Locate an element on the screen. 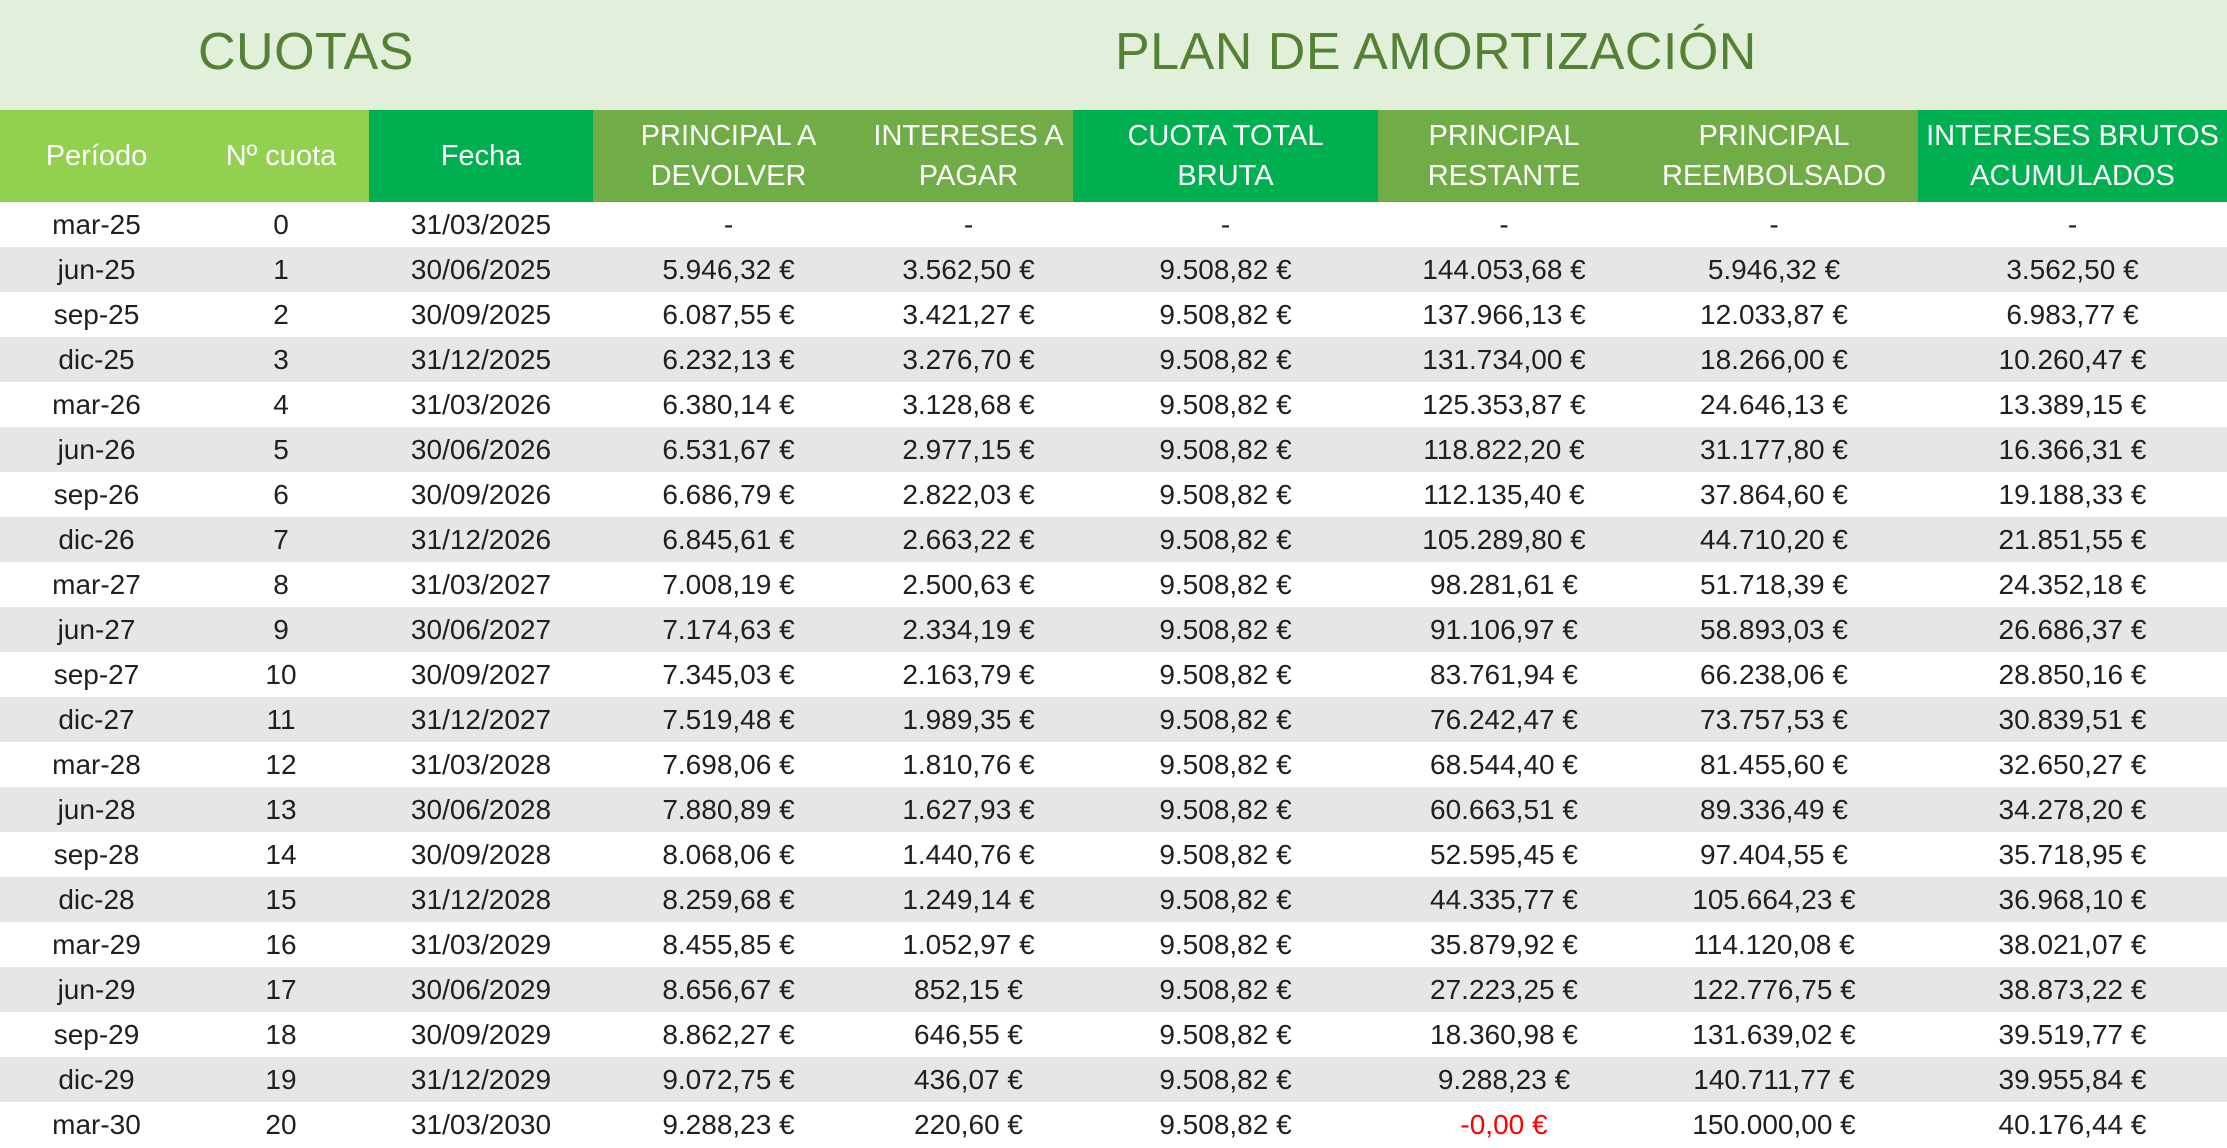 The image size is (2227, 1148). fecha-cell: 30/06/2025 is located at coordinates (481, 269).